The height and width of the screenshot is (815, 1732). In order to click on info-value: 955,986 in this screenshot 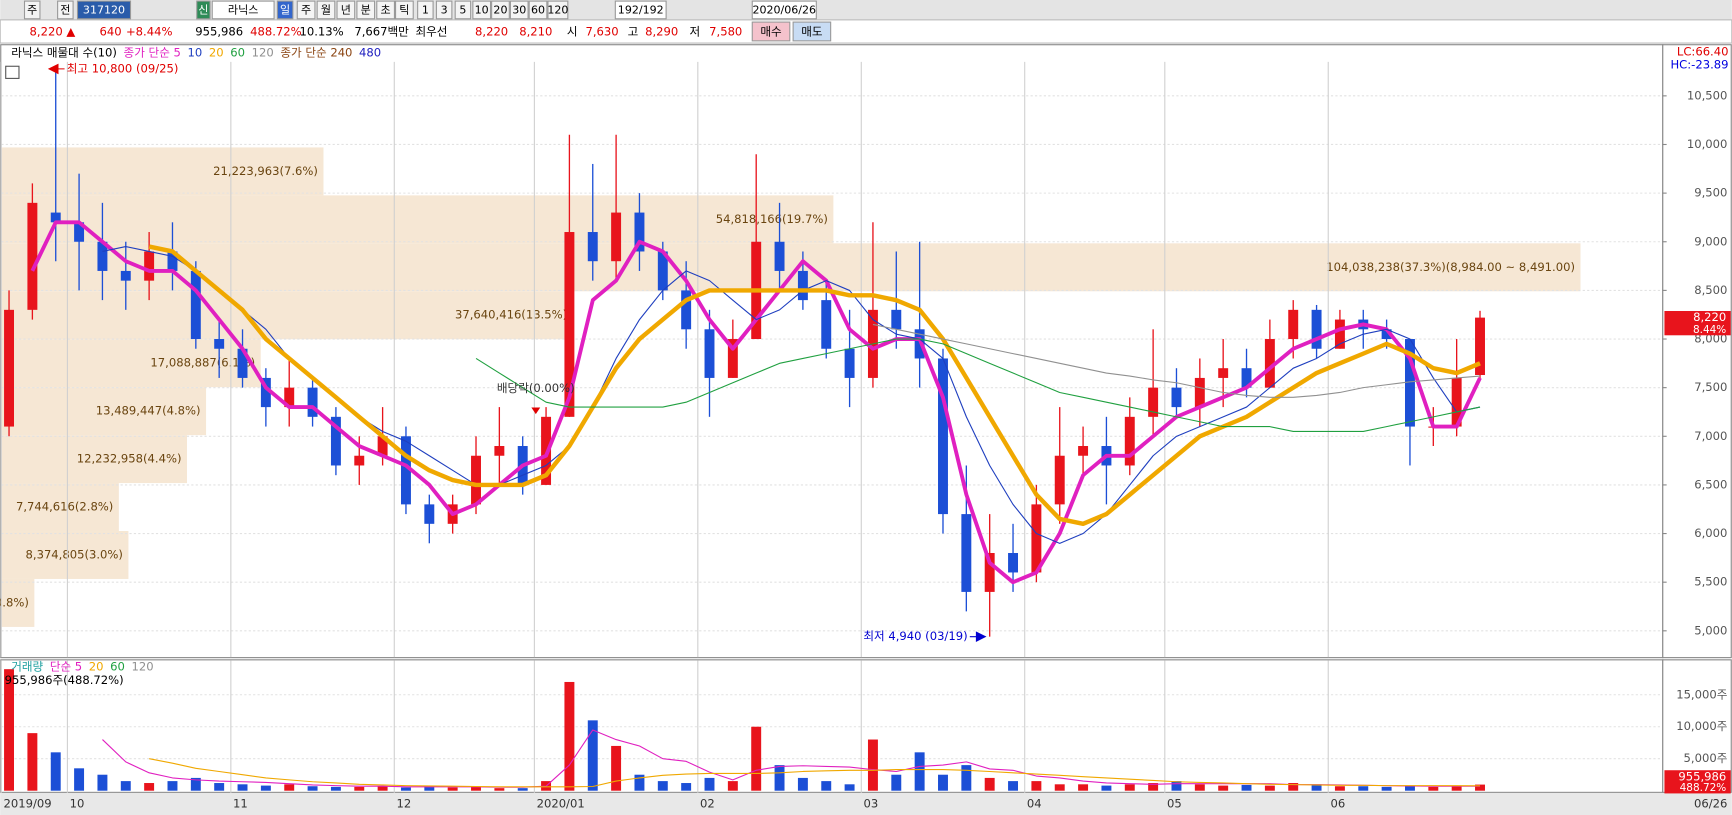, I will do `click(219, 32)`.